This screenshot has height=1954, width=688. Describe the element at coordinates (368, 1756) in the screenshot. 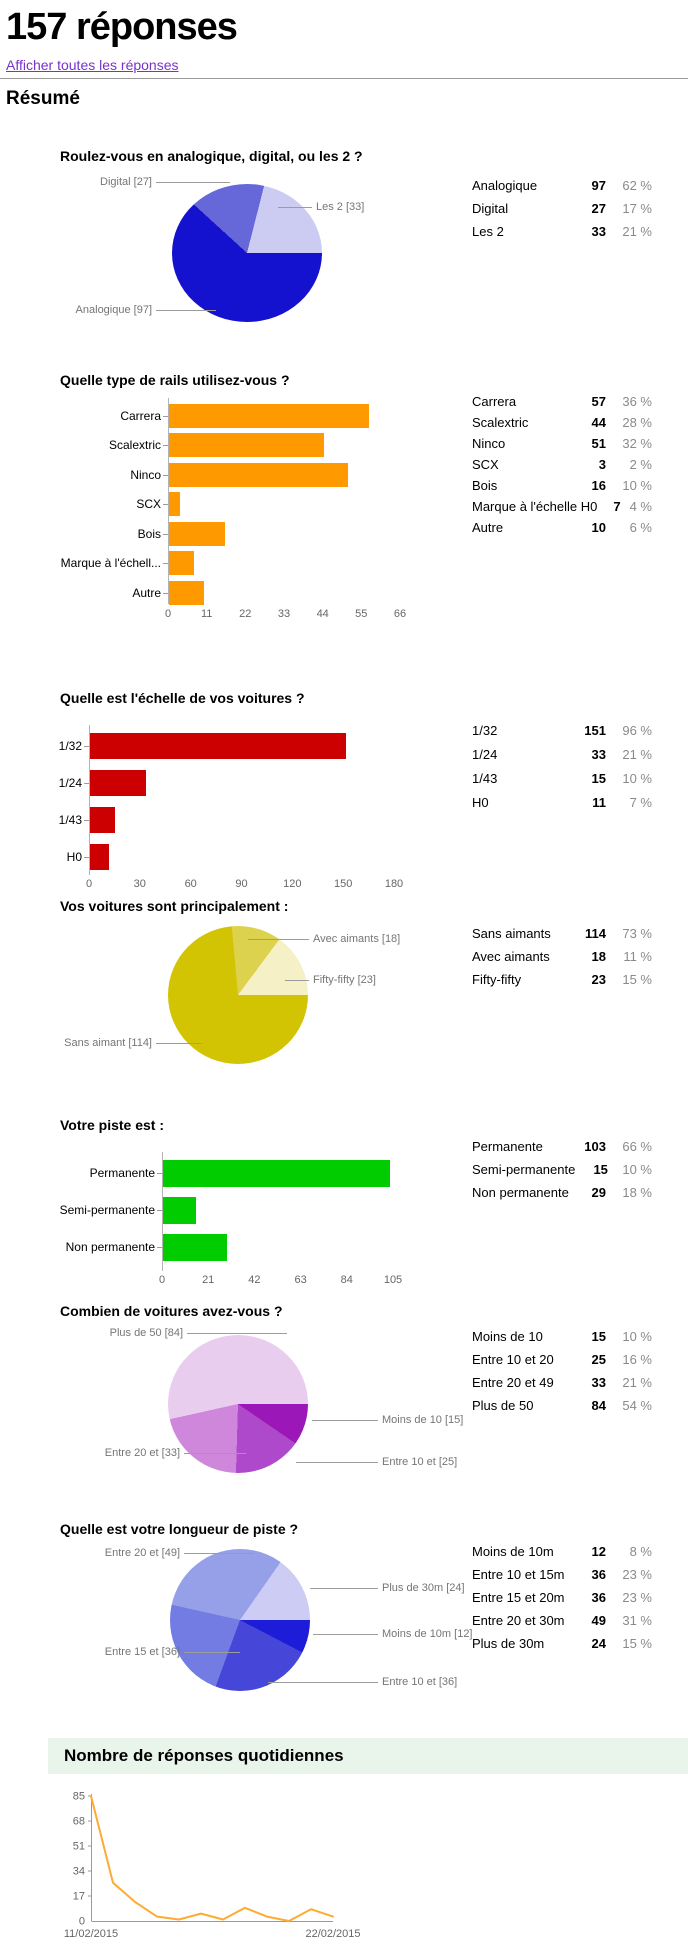

I see `daily-responses-header: Nombre de réponses quotidiennes` at that location.